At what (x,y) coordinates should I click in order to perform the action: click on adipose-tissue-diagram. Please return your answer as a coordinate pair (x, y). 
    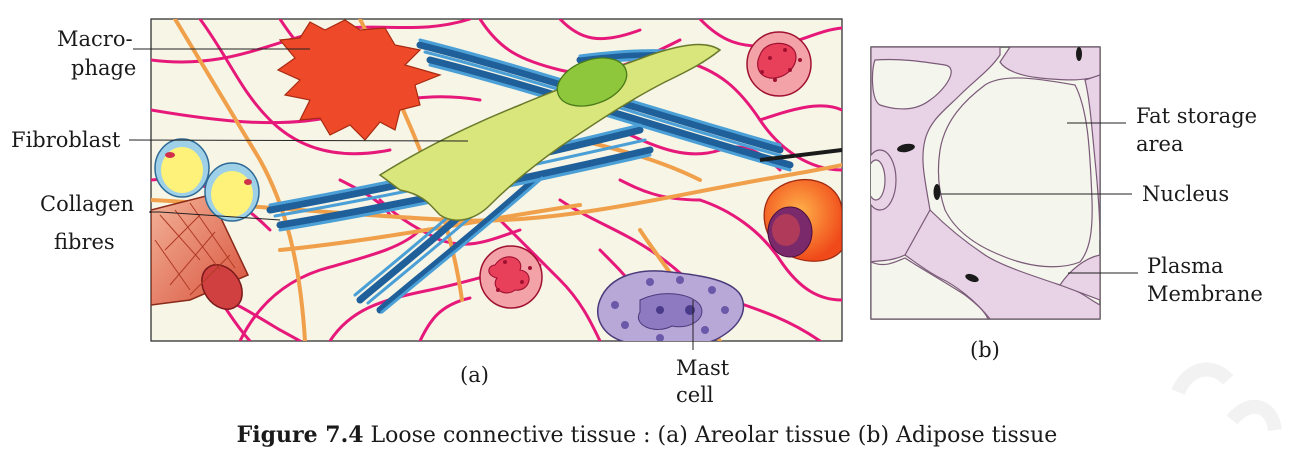
    Looking at the image, I should click on (1004, 183).